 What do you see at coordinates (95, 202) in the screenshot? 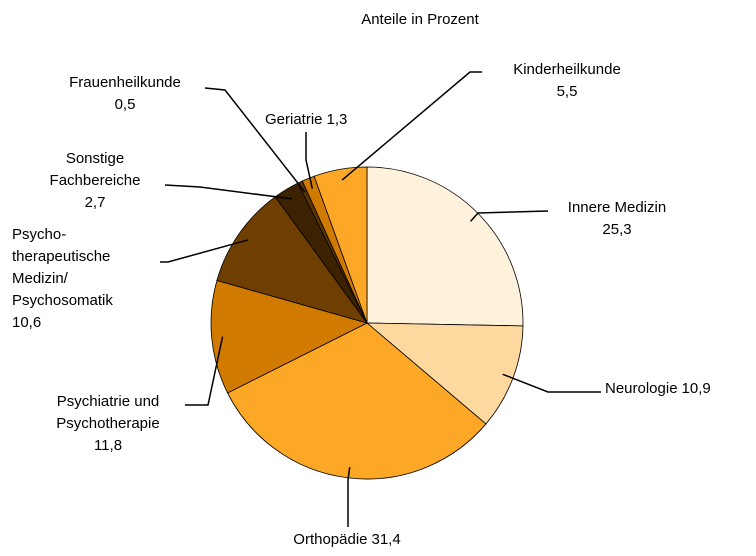
I see `value-label: 2,7` at bounding box center [95, 202].